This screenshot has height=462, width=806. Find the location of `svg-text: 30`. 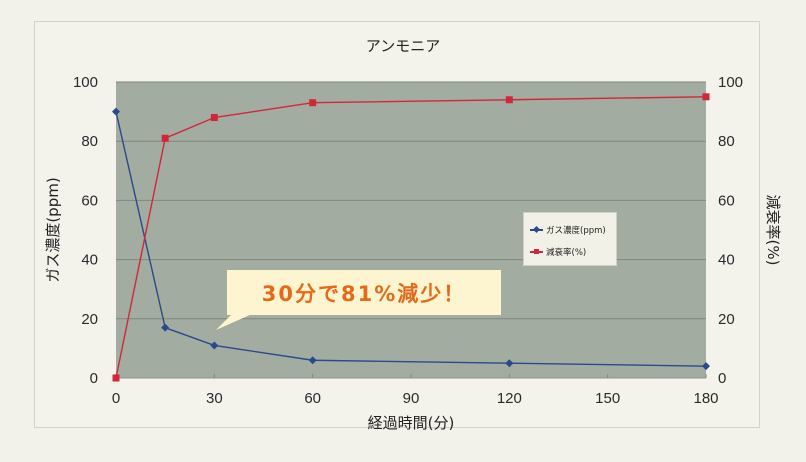

svg-text: 30 is located at coordinates (214, 398).